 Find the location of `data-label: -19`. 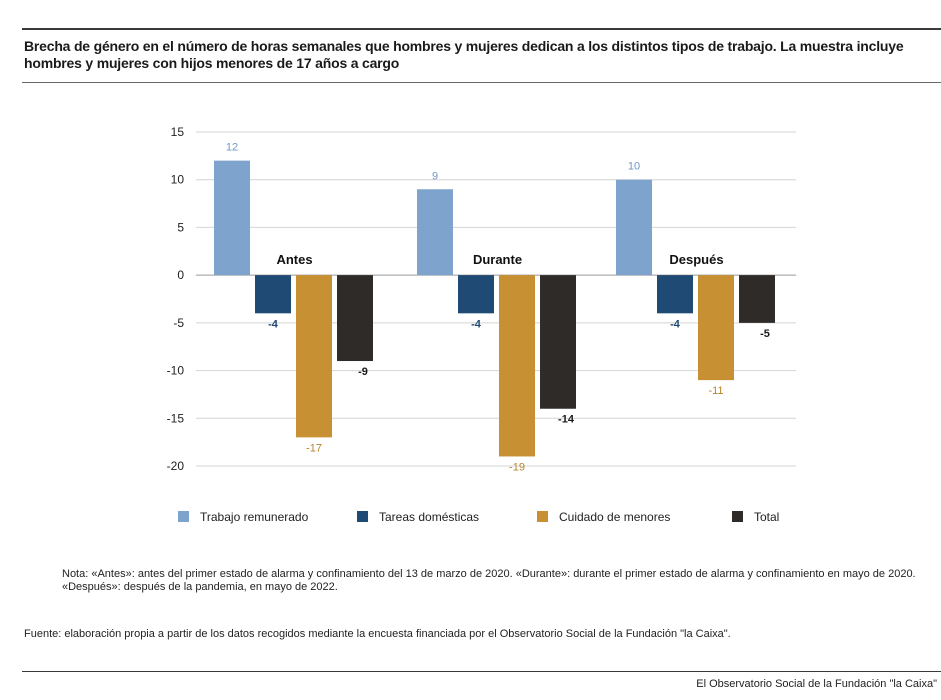

data-label: -19 is located at coordinates (517, 467).